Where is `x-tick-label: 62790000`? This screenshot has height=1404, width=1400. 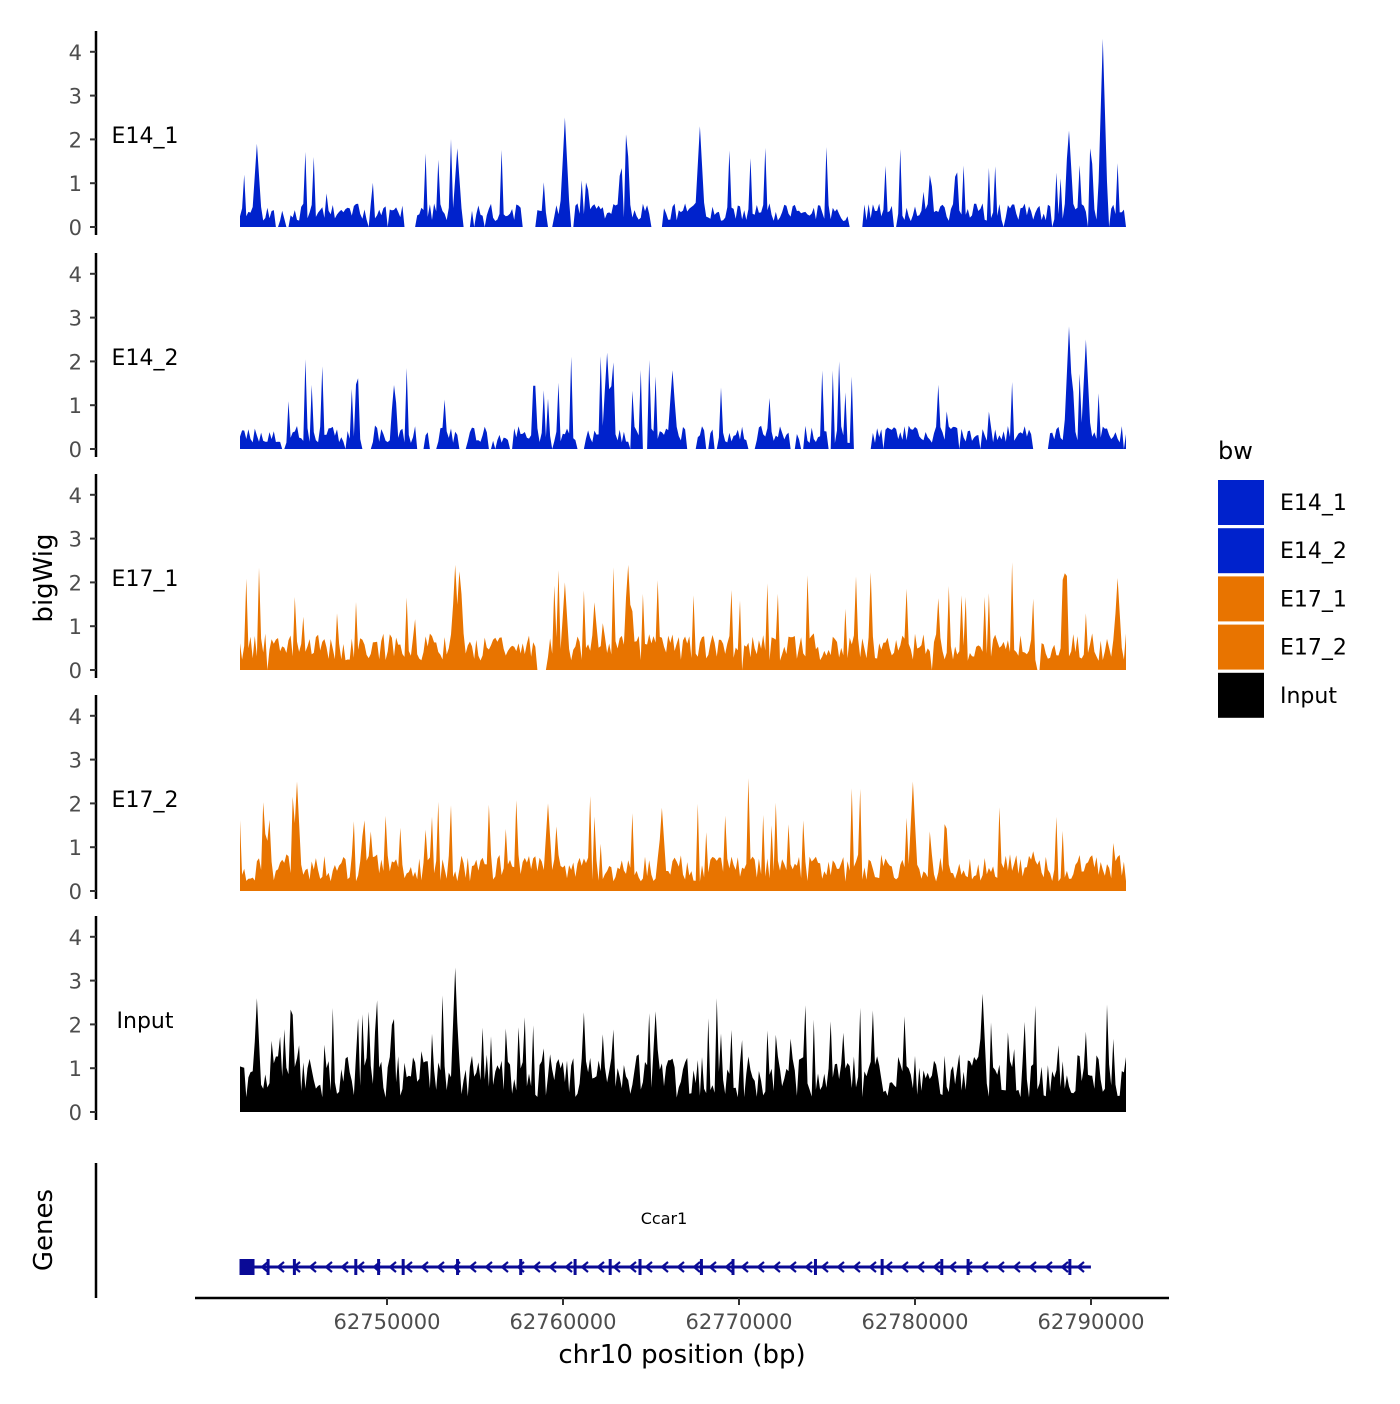 x-tick-label: 62790000 is located at coordinates (1091, 1322).